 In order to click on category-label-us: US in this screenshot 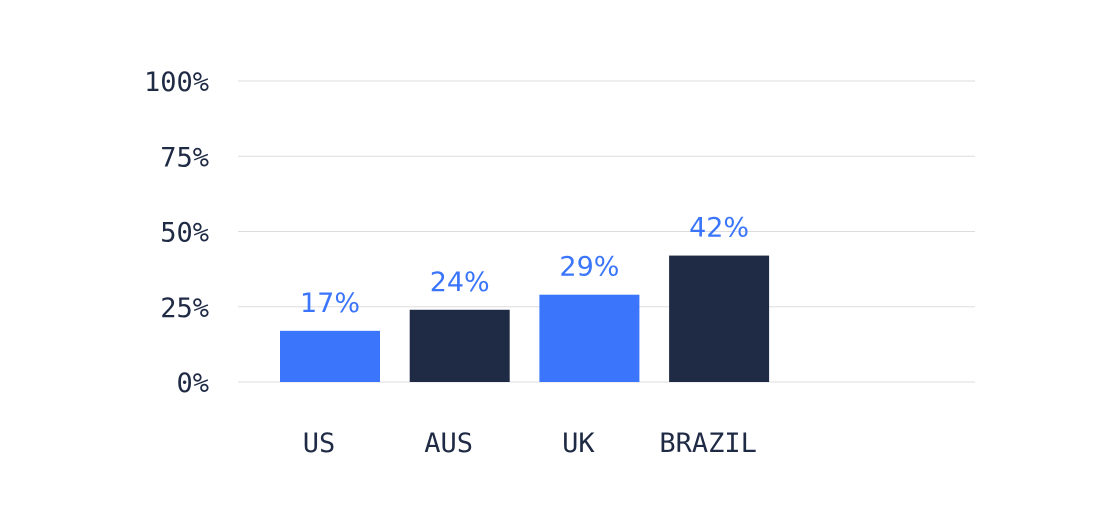, I will do `click(319, 443)`.